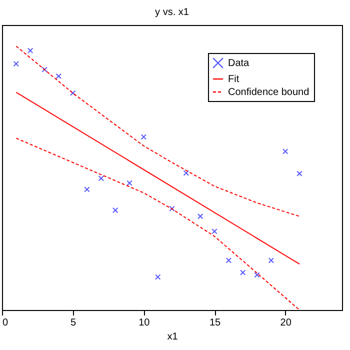 The height and width of the screenshot is (350, 350). I want to click on chart-title: y vs. x1, so click(172, 12).